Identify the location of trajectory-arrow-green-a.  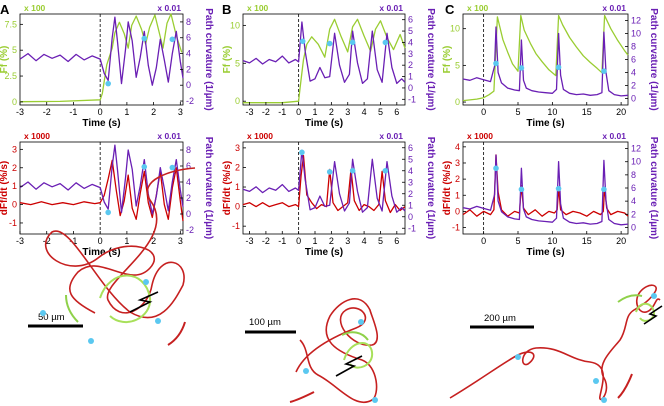
(72, 308).